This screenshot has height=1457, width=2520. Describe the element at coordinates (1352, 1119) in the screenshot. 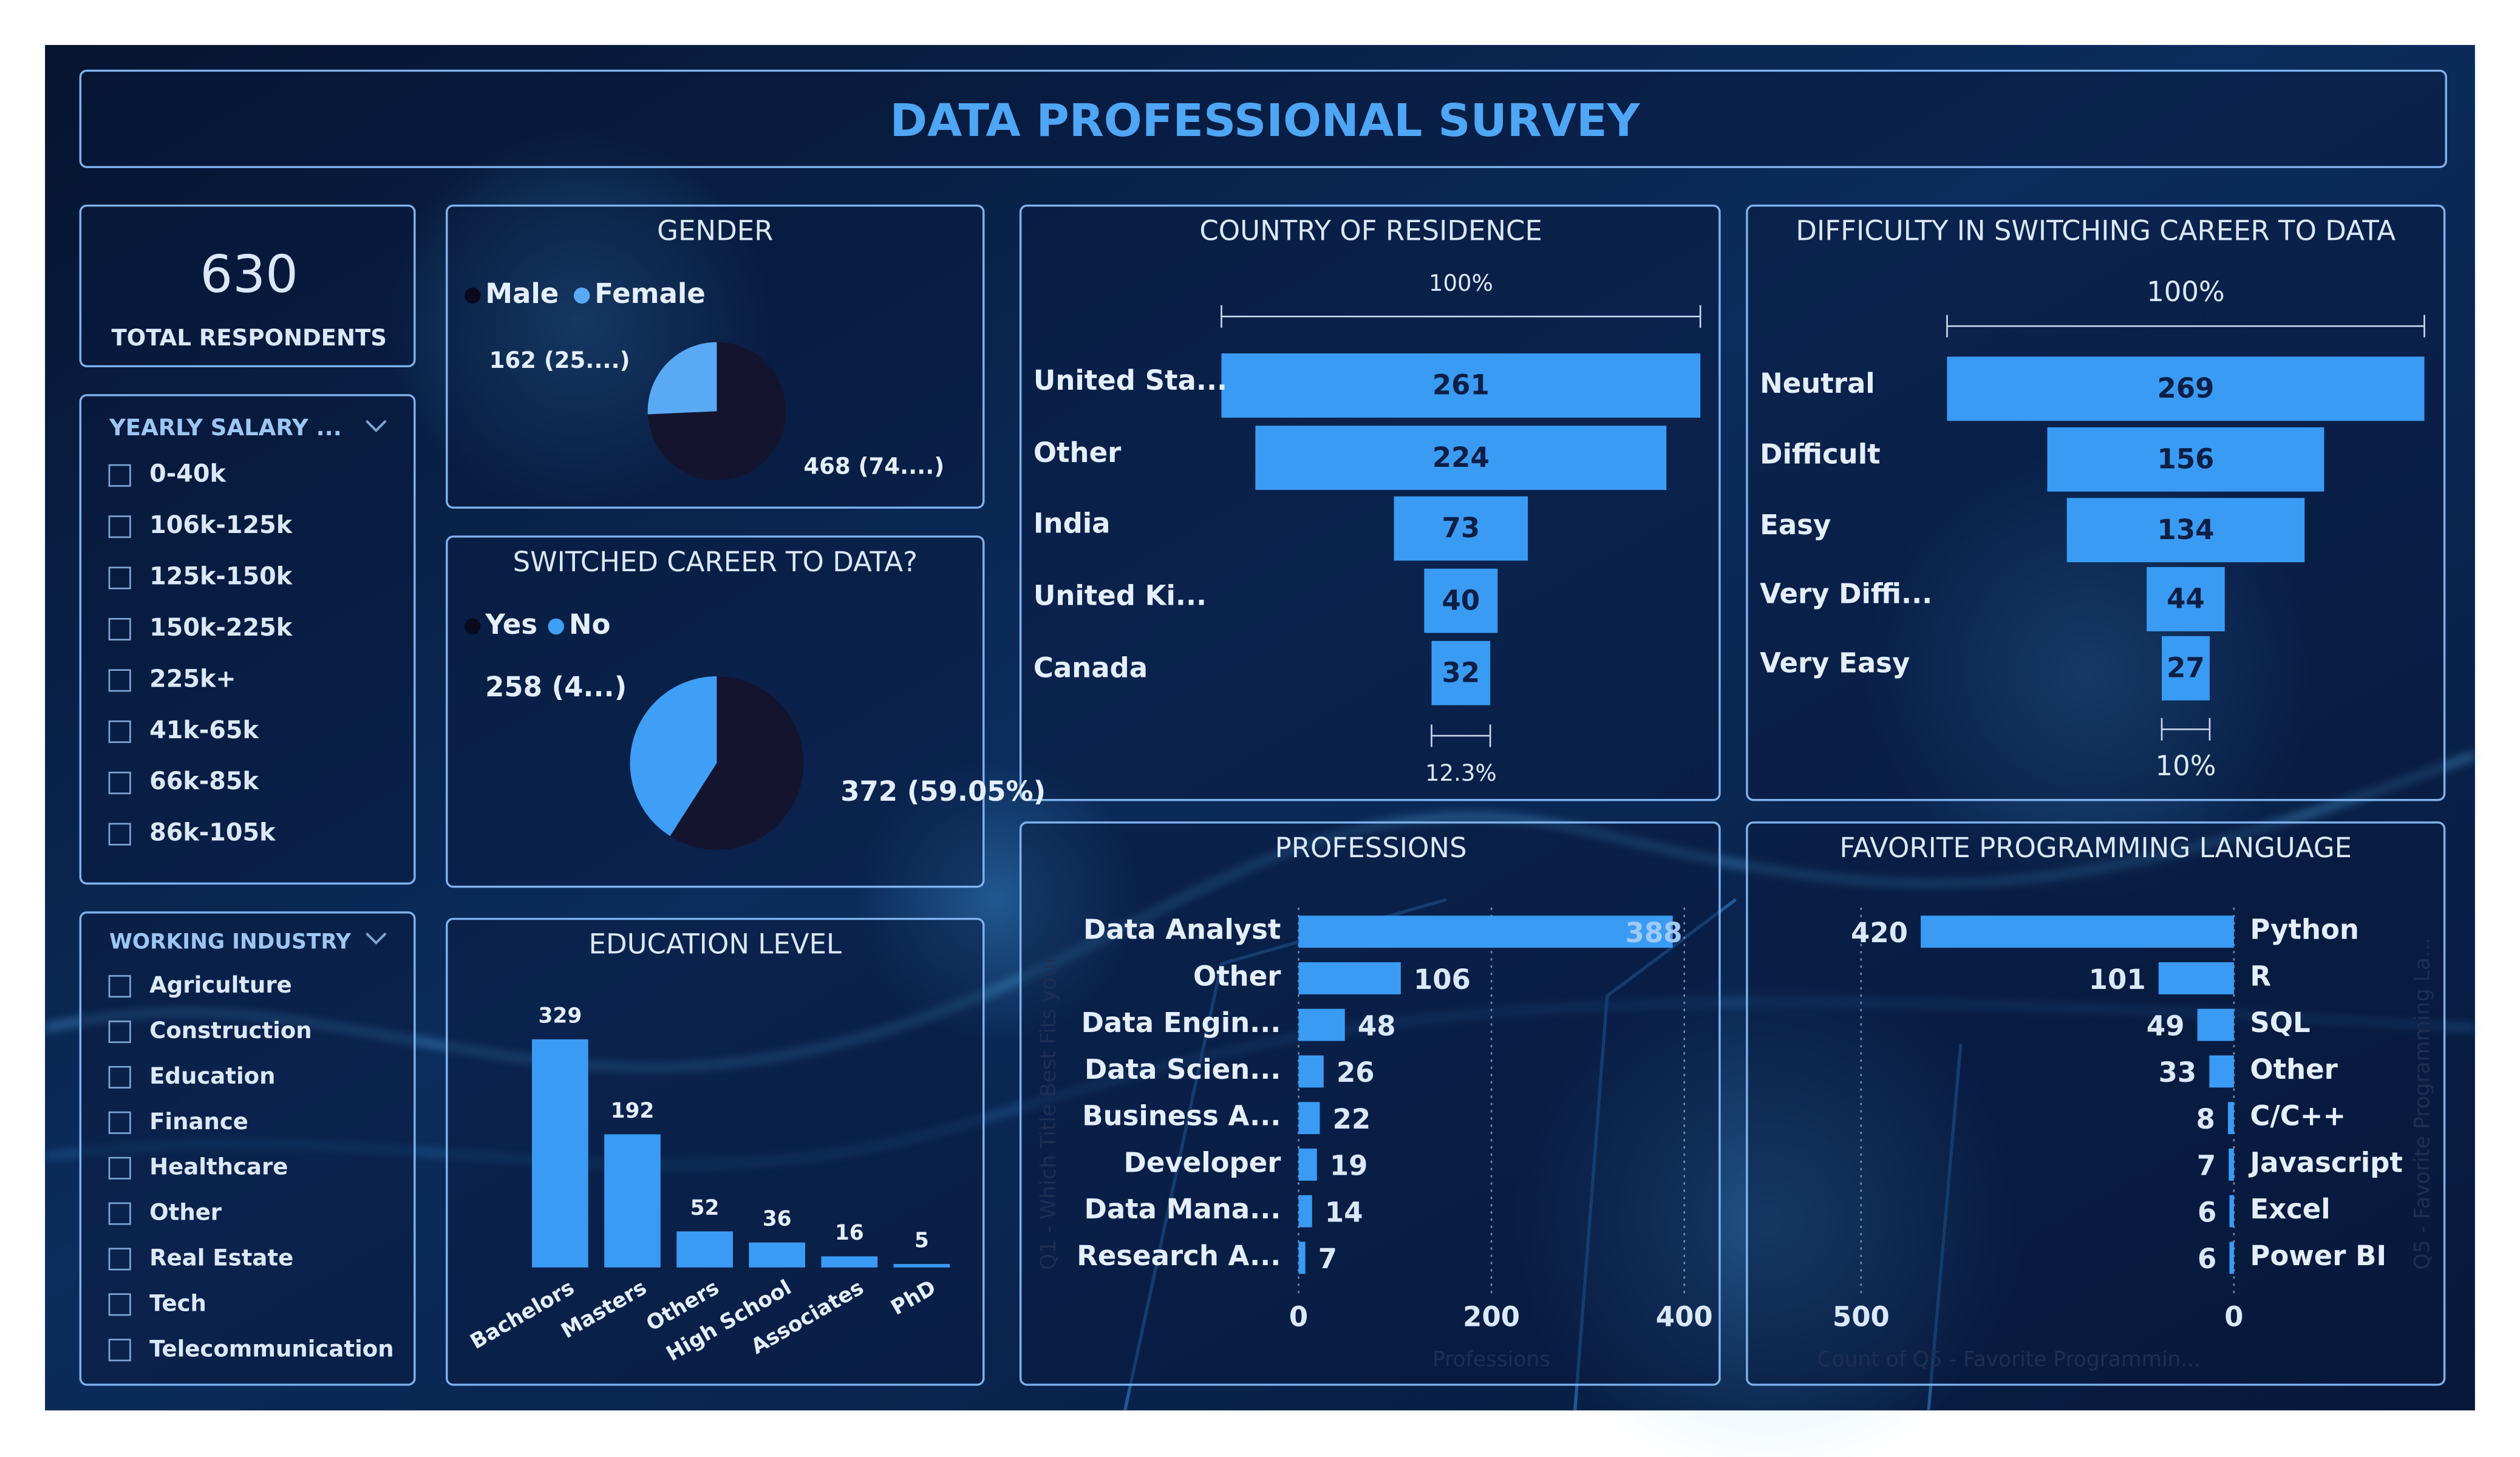

I see `data-label: 22` at that location.